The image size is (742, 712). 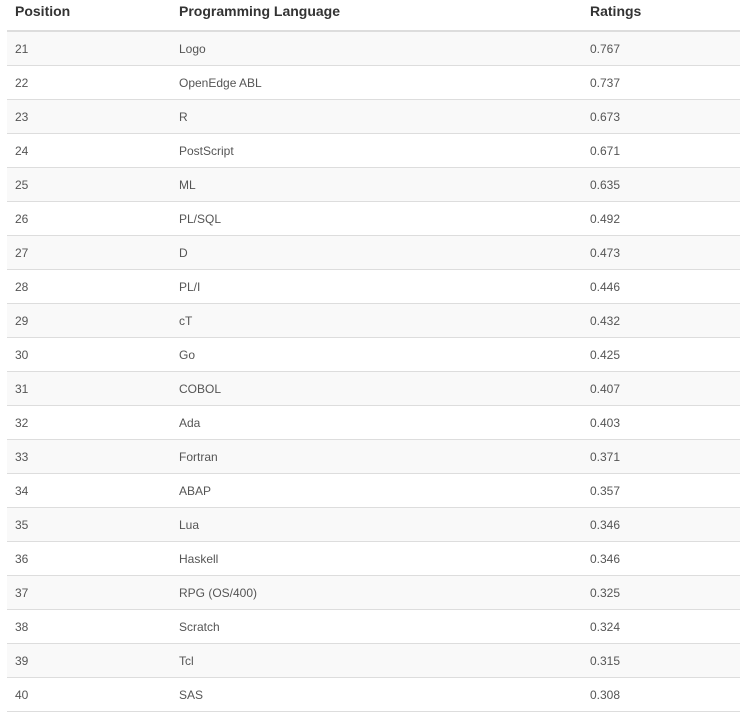 I want to click on language-cell: ABAP, so click(x=376, y=490).